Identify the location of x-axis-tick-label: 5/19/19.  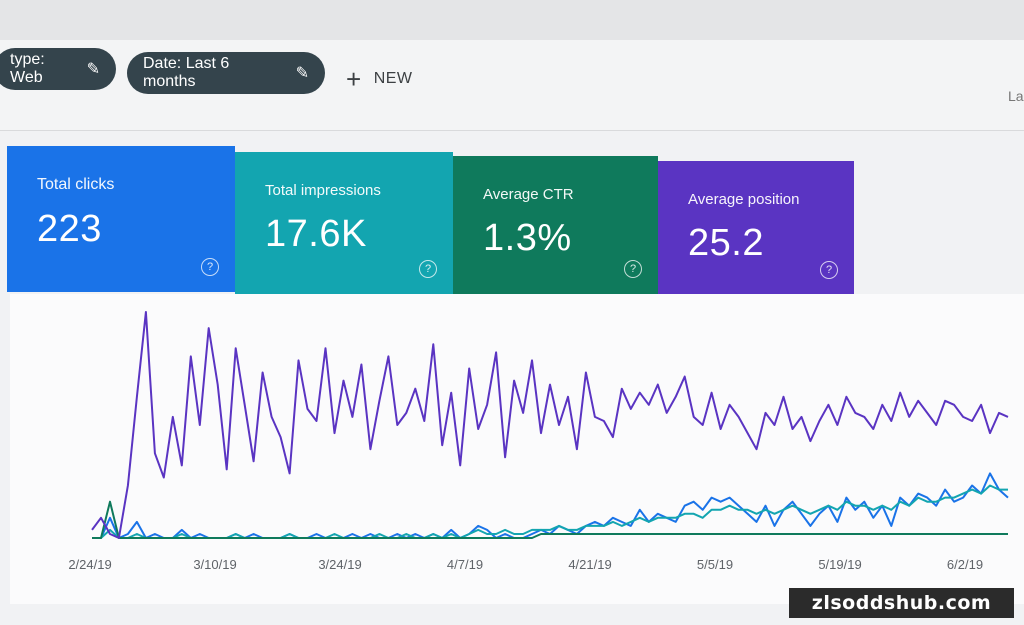
(839, 564).